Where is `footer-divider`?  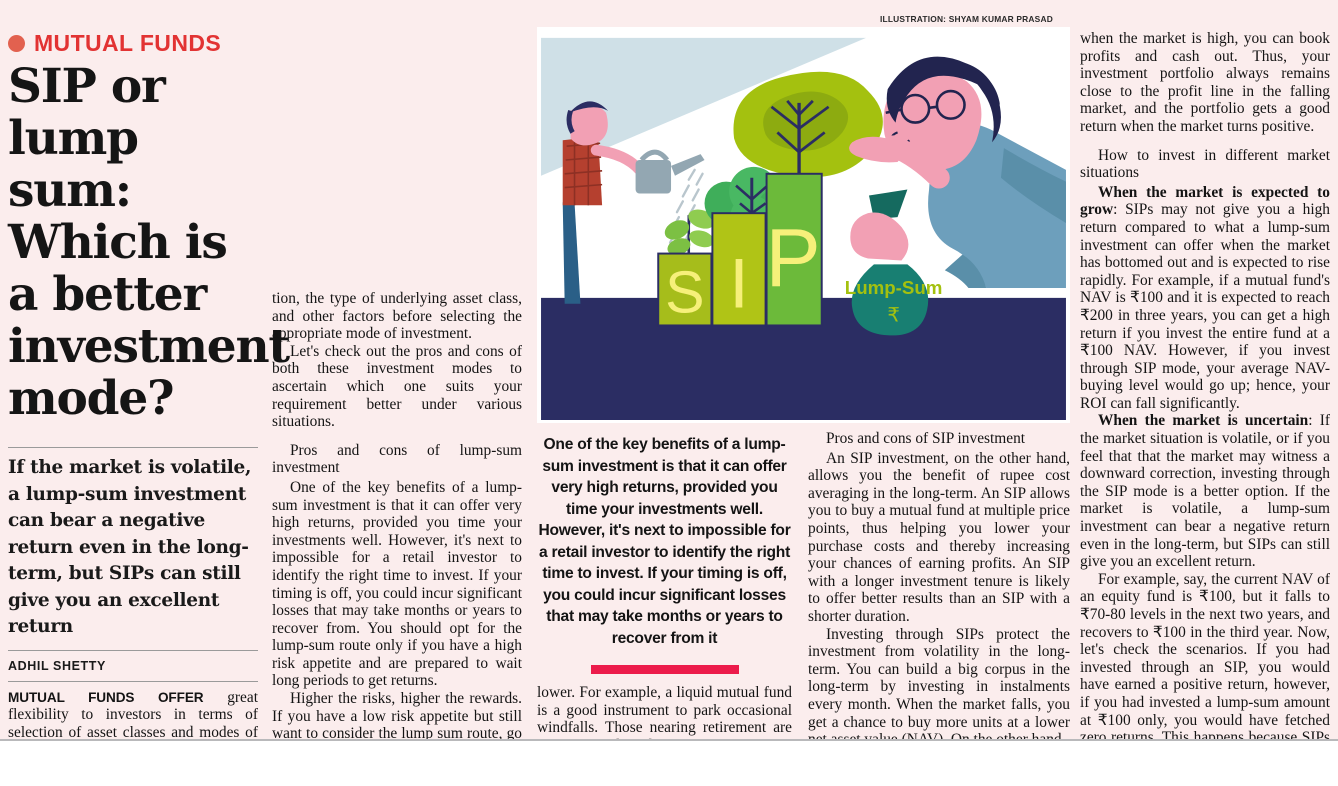 footer-divider is located at coordinates (669, 740).